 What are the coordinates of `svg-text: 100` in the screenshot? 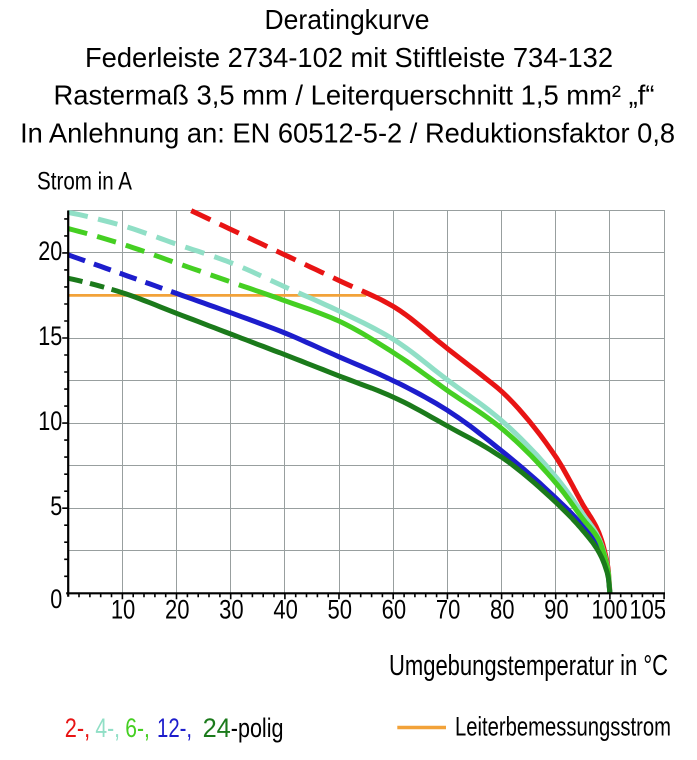 It's located at (610, 610).